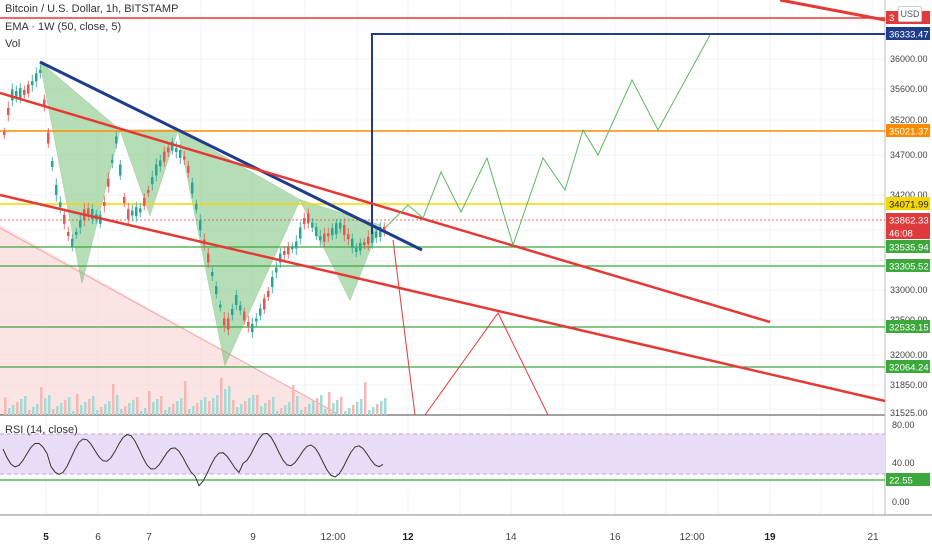  What do you see at coordinates (909, 120) in the screenshot?
I see `price-tick-2: 35200.00` at bounding box center [909, 120].